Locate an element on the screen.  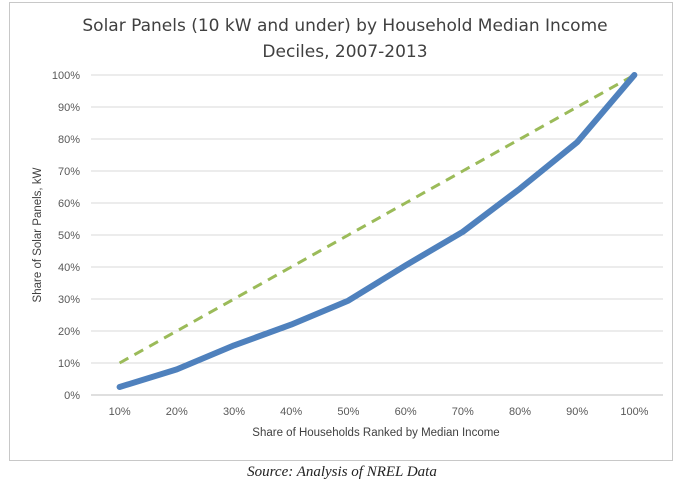
y-tick-label: 30% is located at coordinates (69, 300).